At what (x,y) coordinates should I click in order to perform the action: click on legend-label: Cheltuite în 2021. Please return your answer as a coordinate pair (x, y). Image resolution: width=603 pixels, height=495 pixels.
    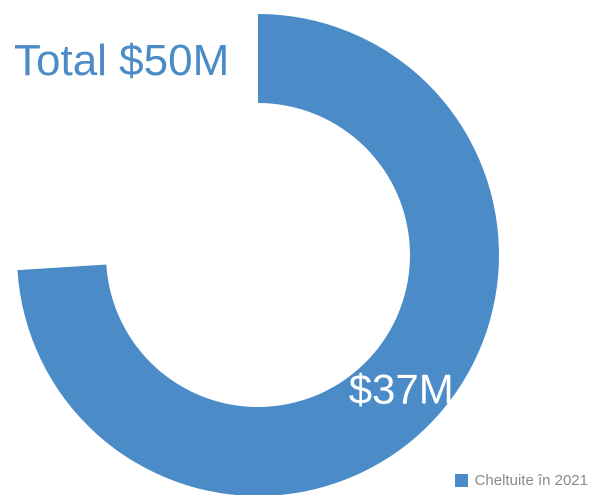
    Looking at the image, I should click on (531, 480).